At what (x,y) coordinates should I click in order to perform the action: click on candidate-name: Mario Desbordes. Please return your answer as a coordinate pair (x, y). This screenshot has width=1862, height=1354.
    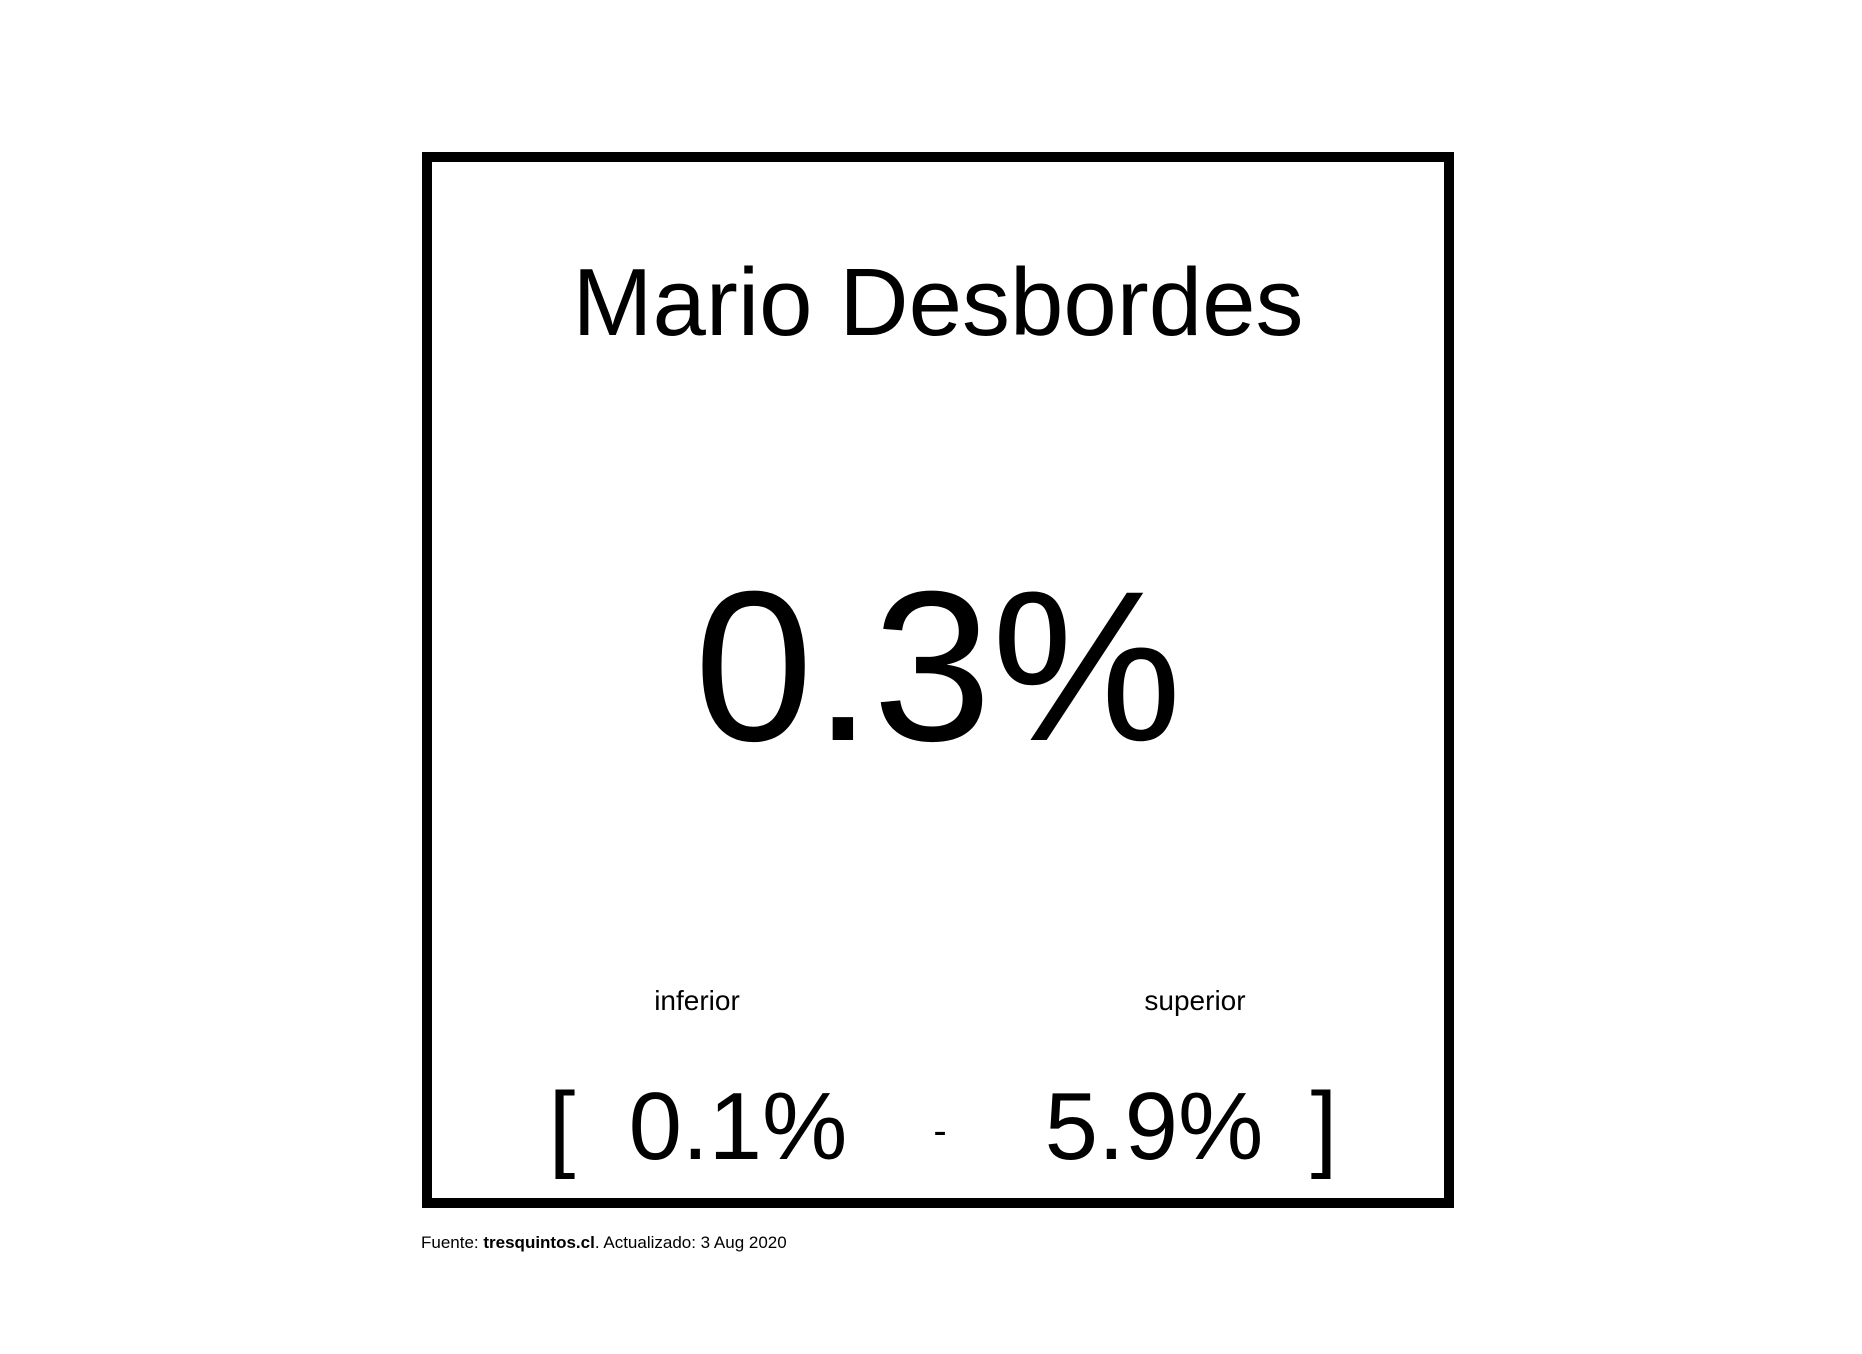
    Looking at the image, I should click on (938, 302).